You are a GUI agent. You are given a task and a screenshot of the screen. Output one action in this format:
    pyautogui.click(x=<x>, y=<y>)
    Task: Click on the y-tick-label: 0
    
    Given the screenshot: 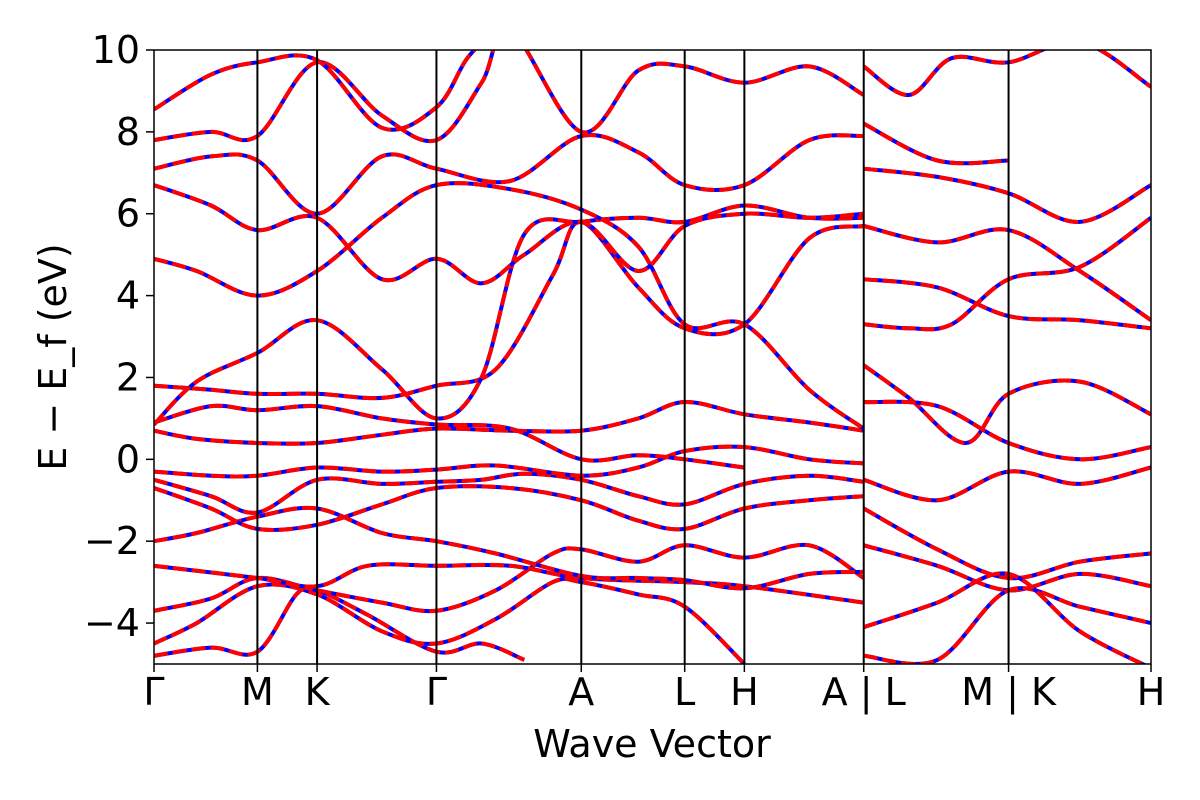 What is the action you would take?
    pyautogui.click(x=128, y=459)
    